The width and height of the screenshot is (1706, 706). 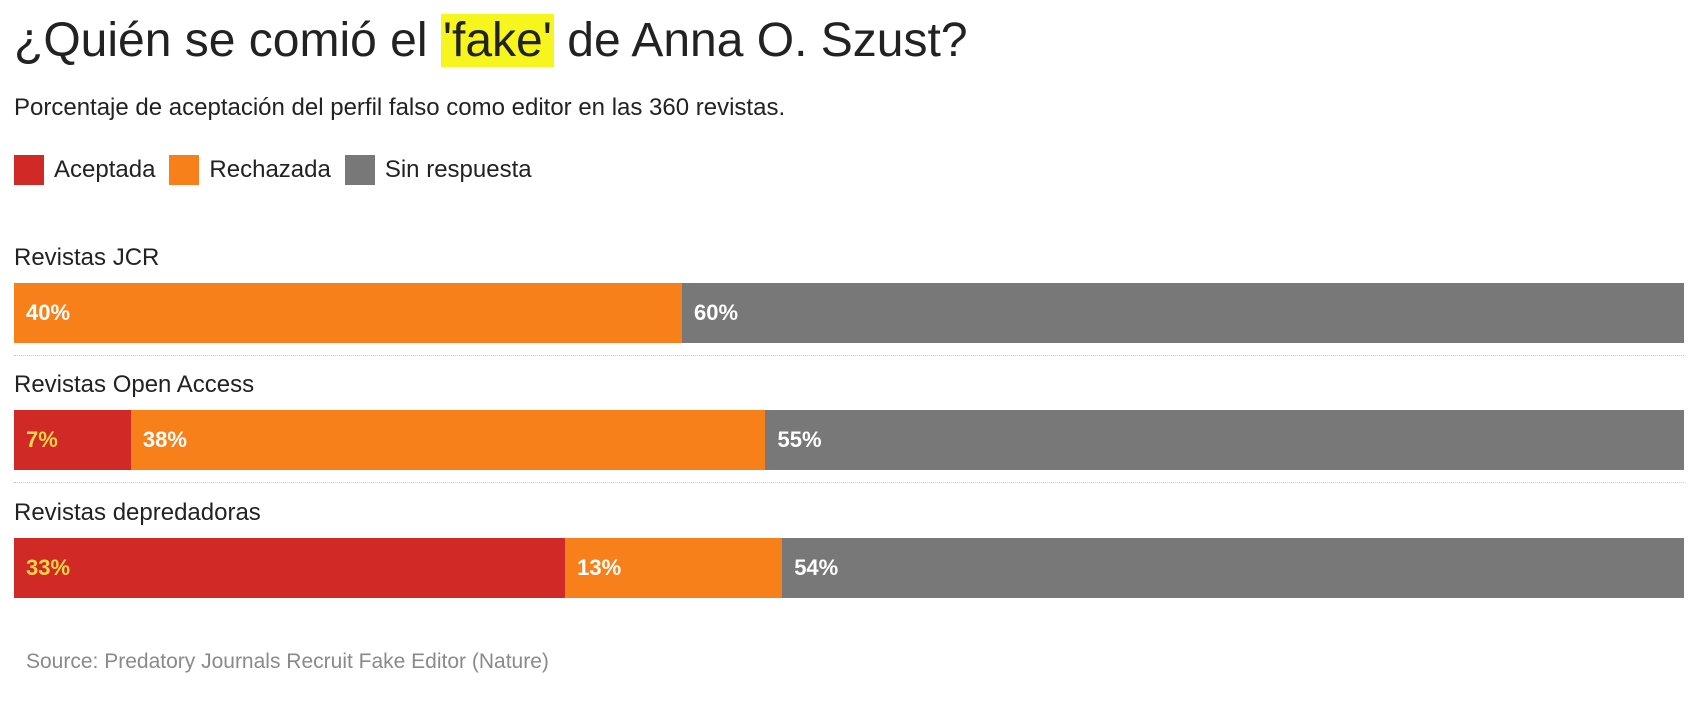 I want to click on legend-item-aceptada: Aceptada, so click(x=84, y=170).